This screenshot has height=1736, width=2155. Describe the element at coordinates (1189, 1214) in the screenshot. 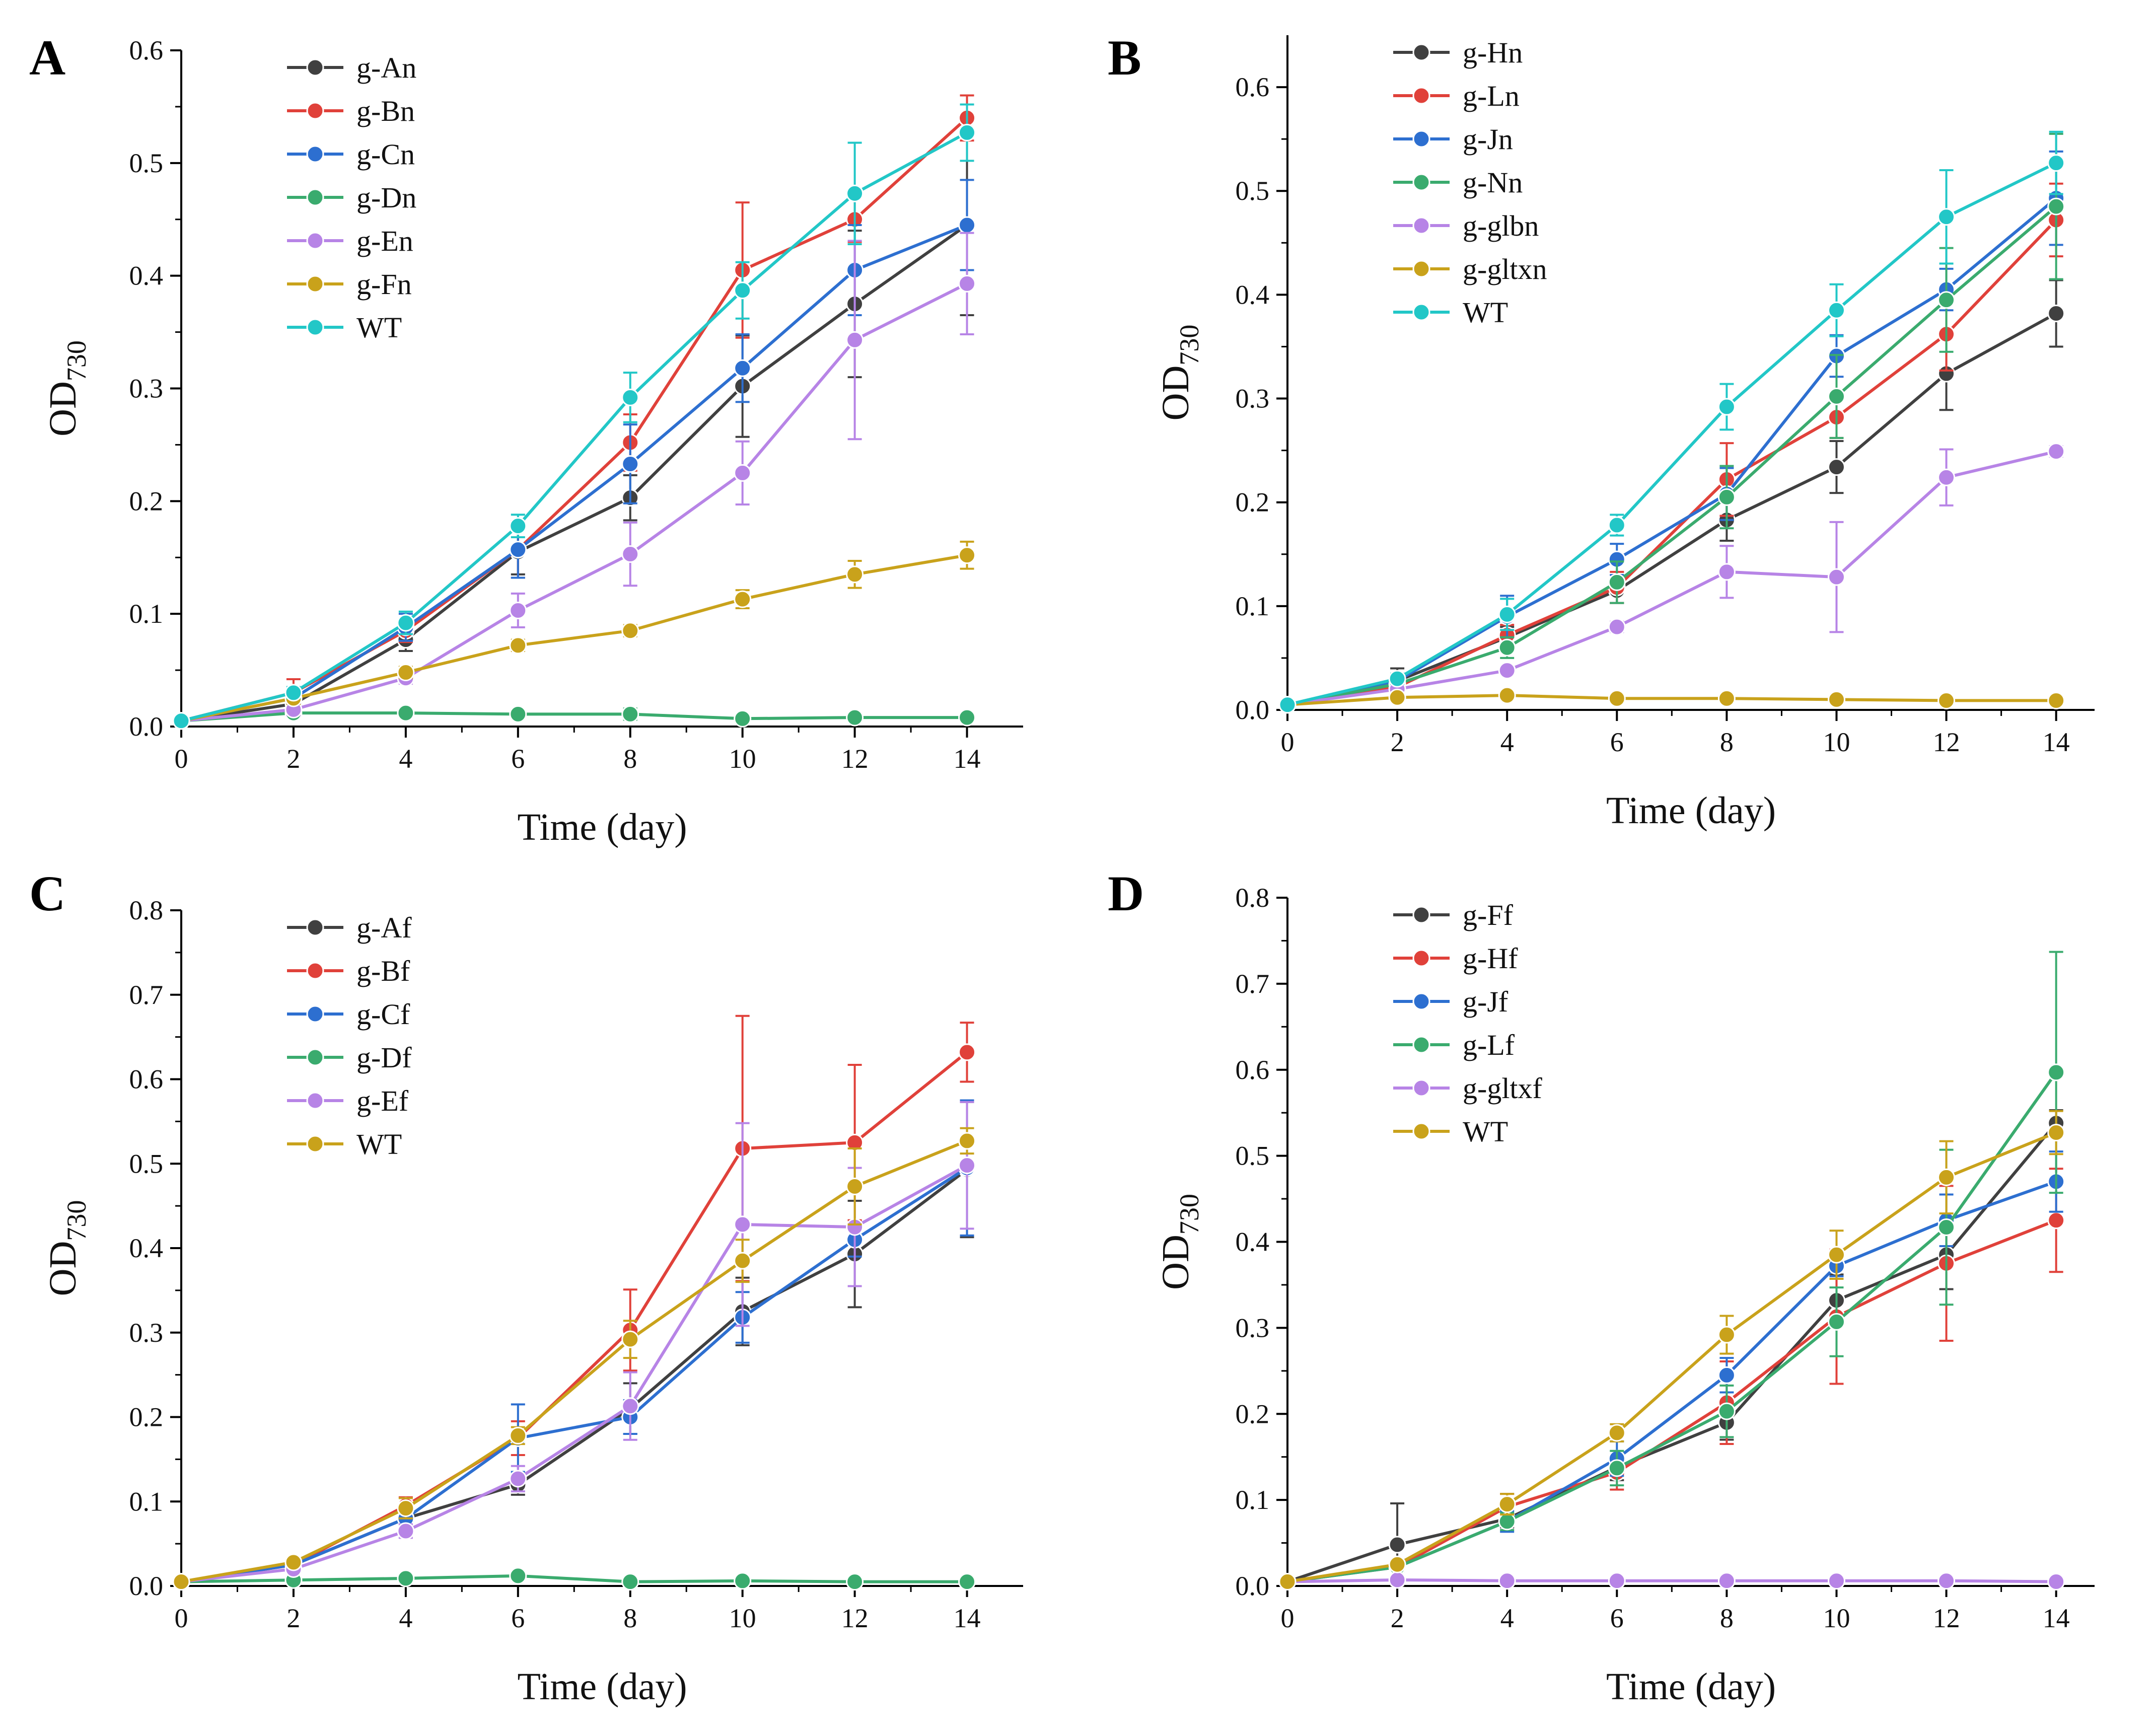

I see `y-axis-title-subscript: 730` at that location.